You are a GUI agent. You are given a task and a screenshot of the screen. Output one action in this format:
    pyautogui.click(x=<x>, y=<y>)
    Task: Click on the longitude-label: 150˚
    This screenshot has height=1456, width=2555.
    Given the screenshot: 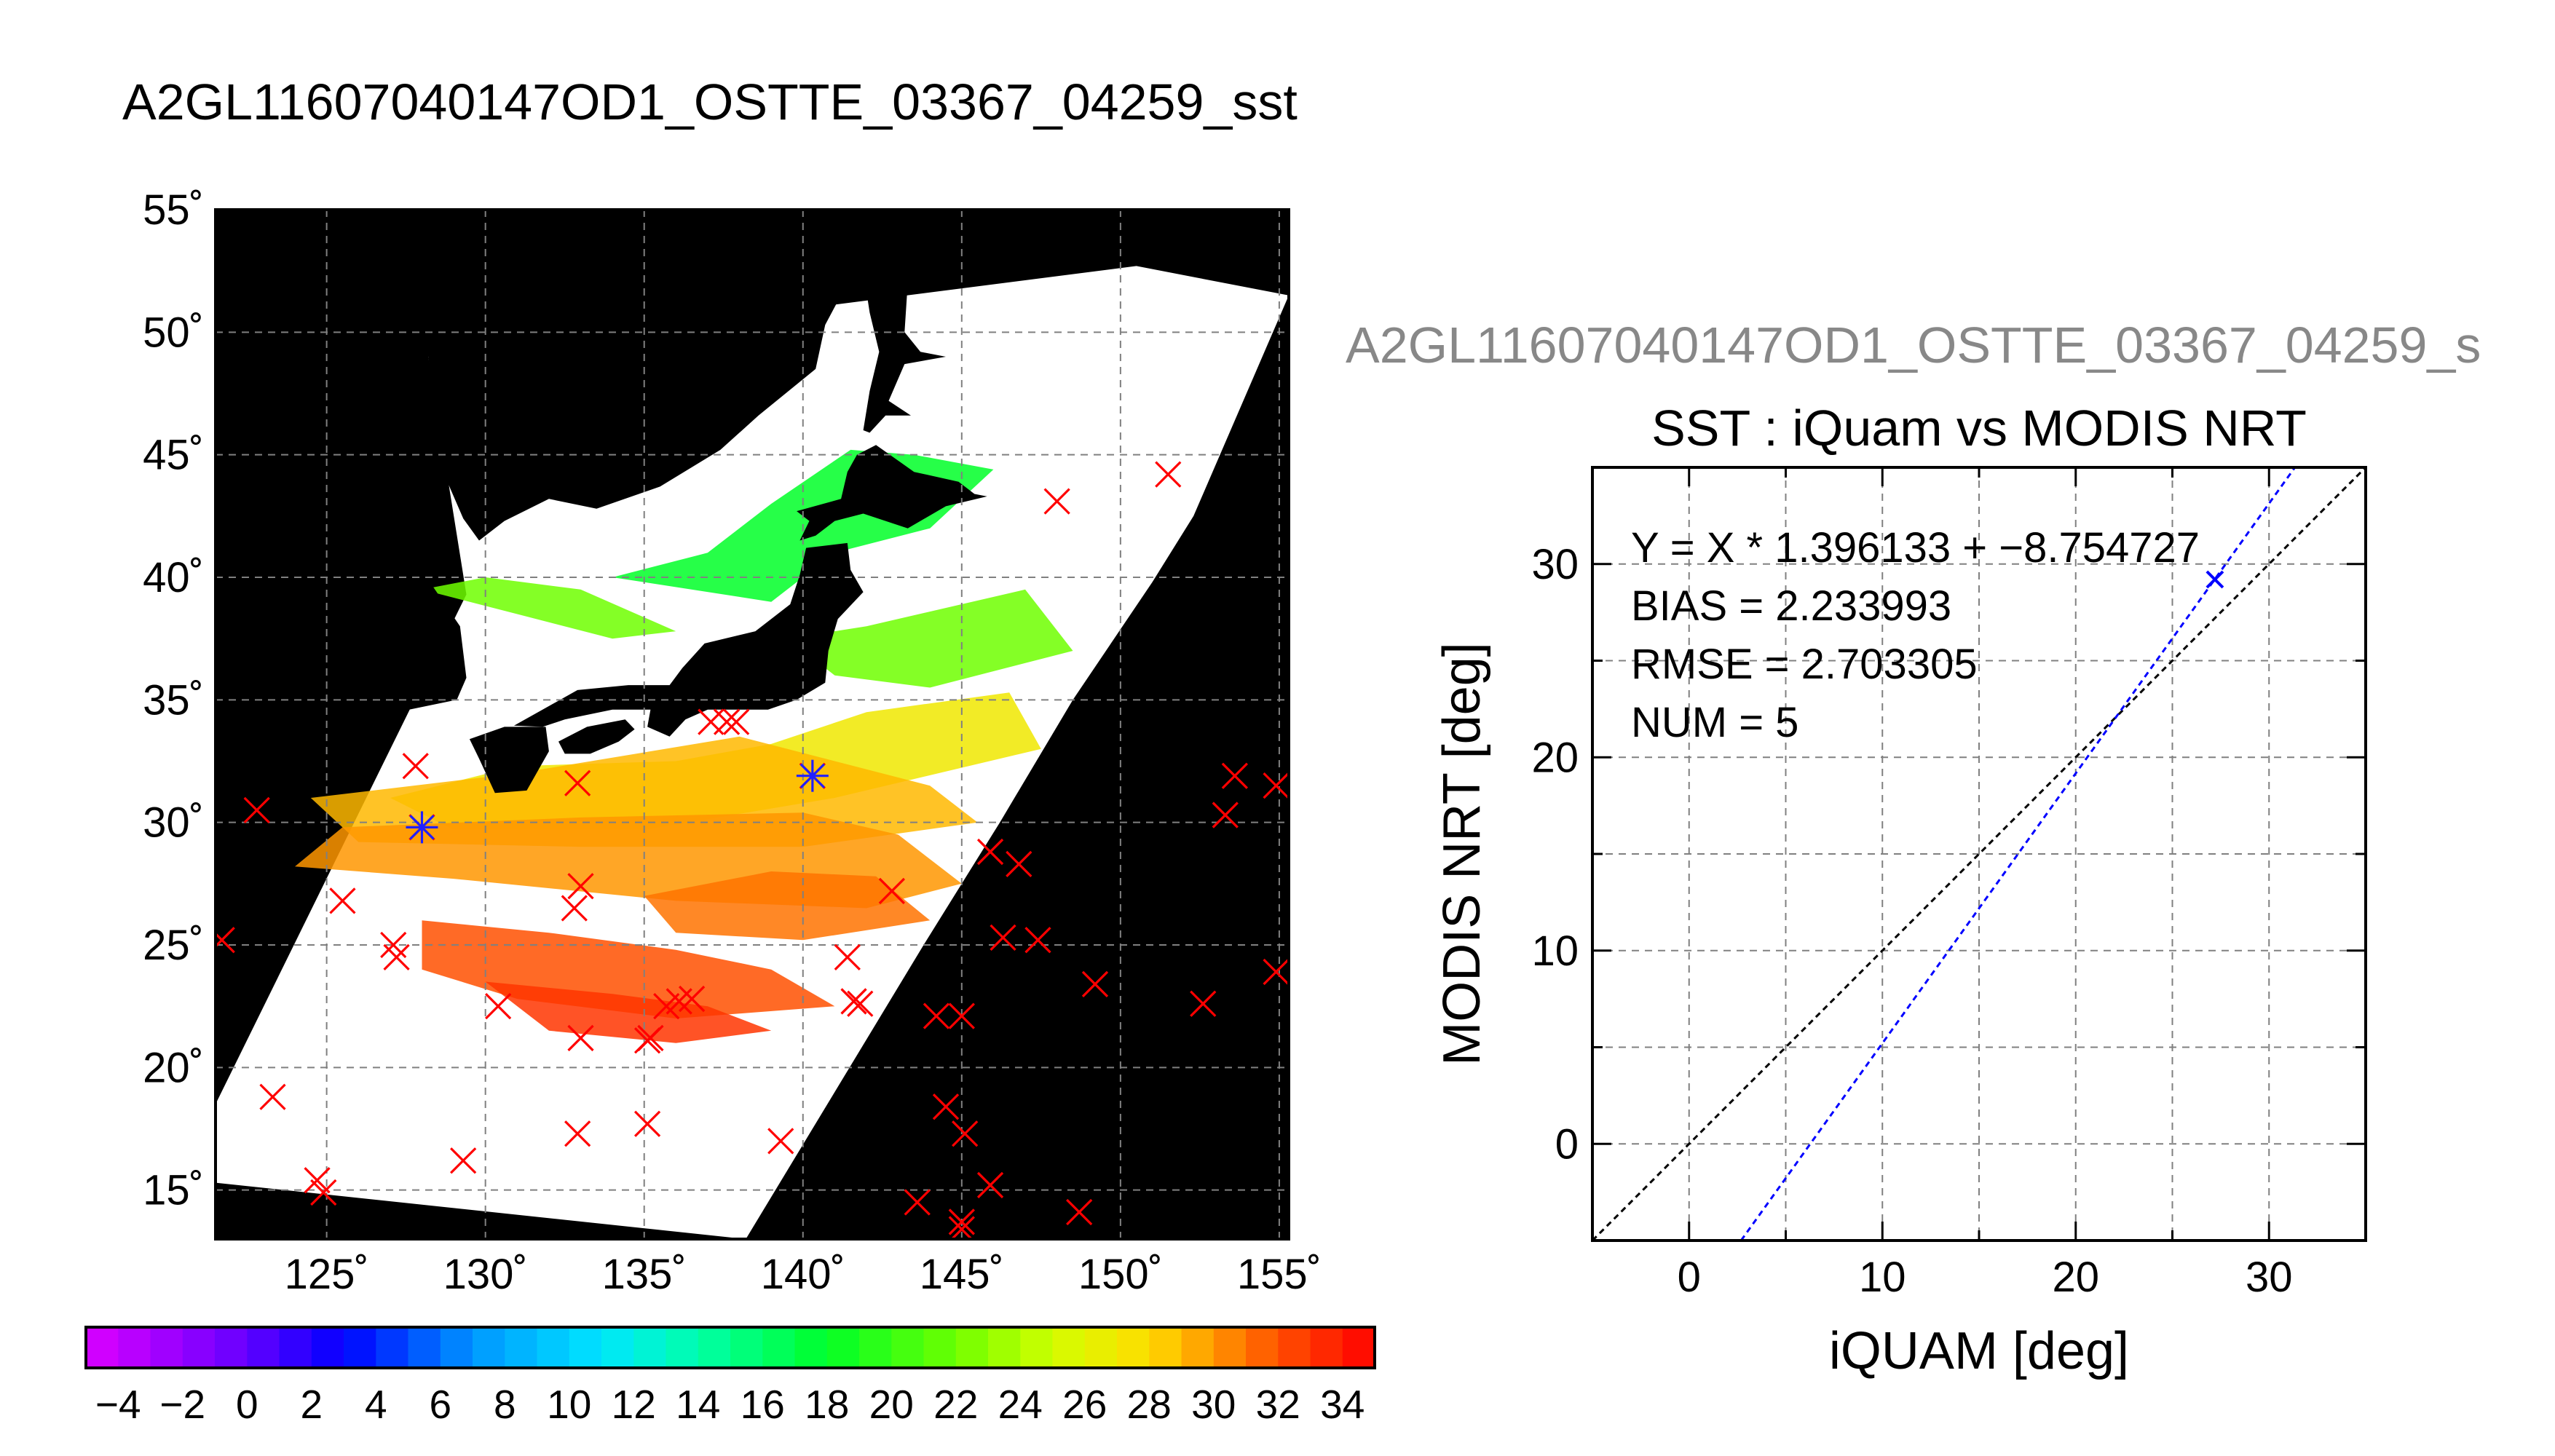 What is the action you would take?
    pyautogui.click(x=1120, y=1274)
    